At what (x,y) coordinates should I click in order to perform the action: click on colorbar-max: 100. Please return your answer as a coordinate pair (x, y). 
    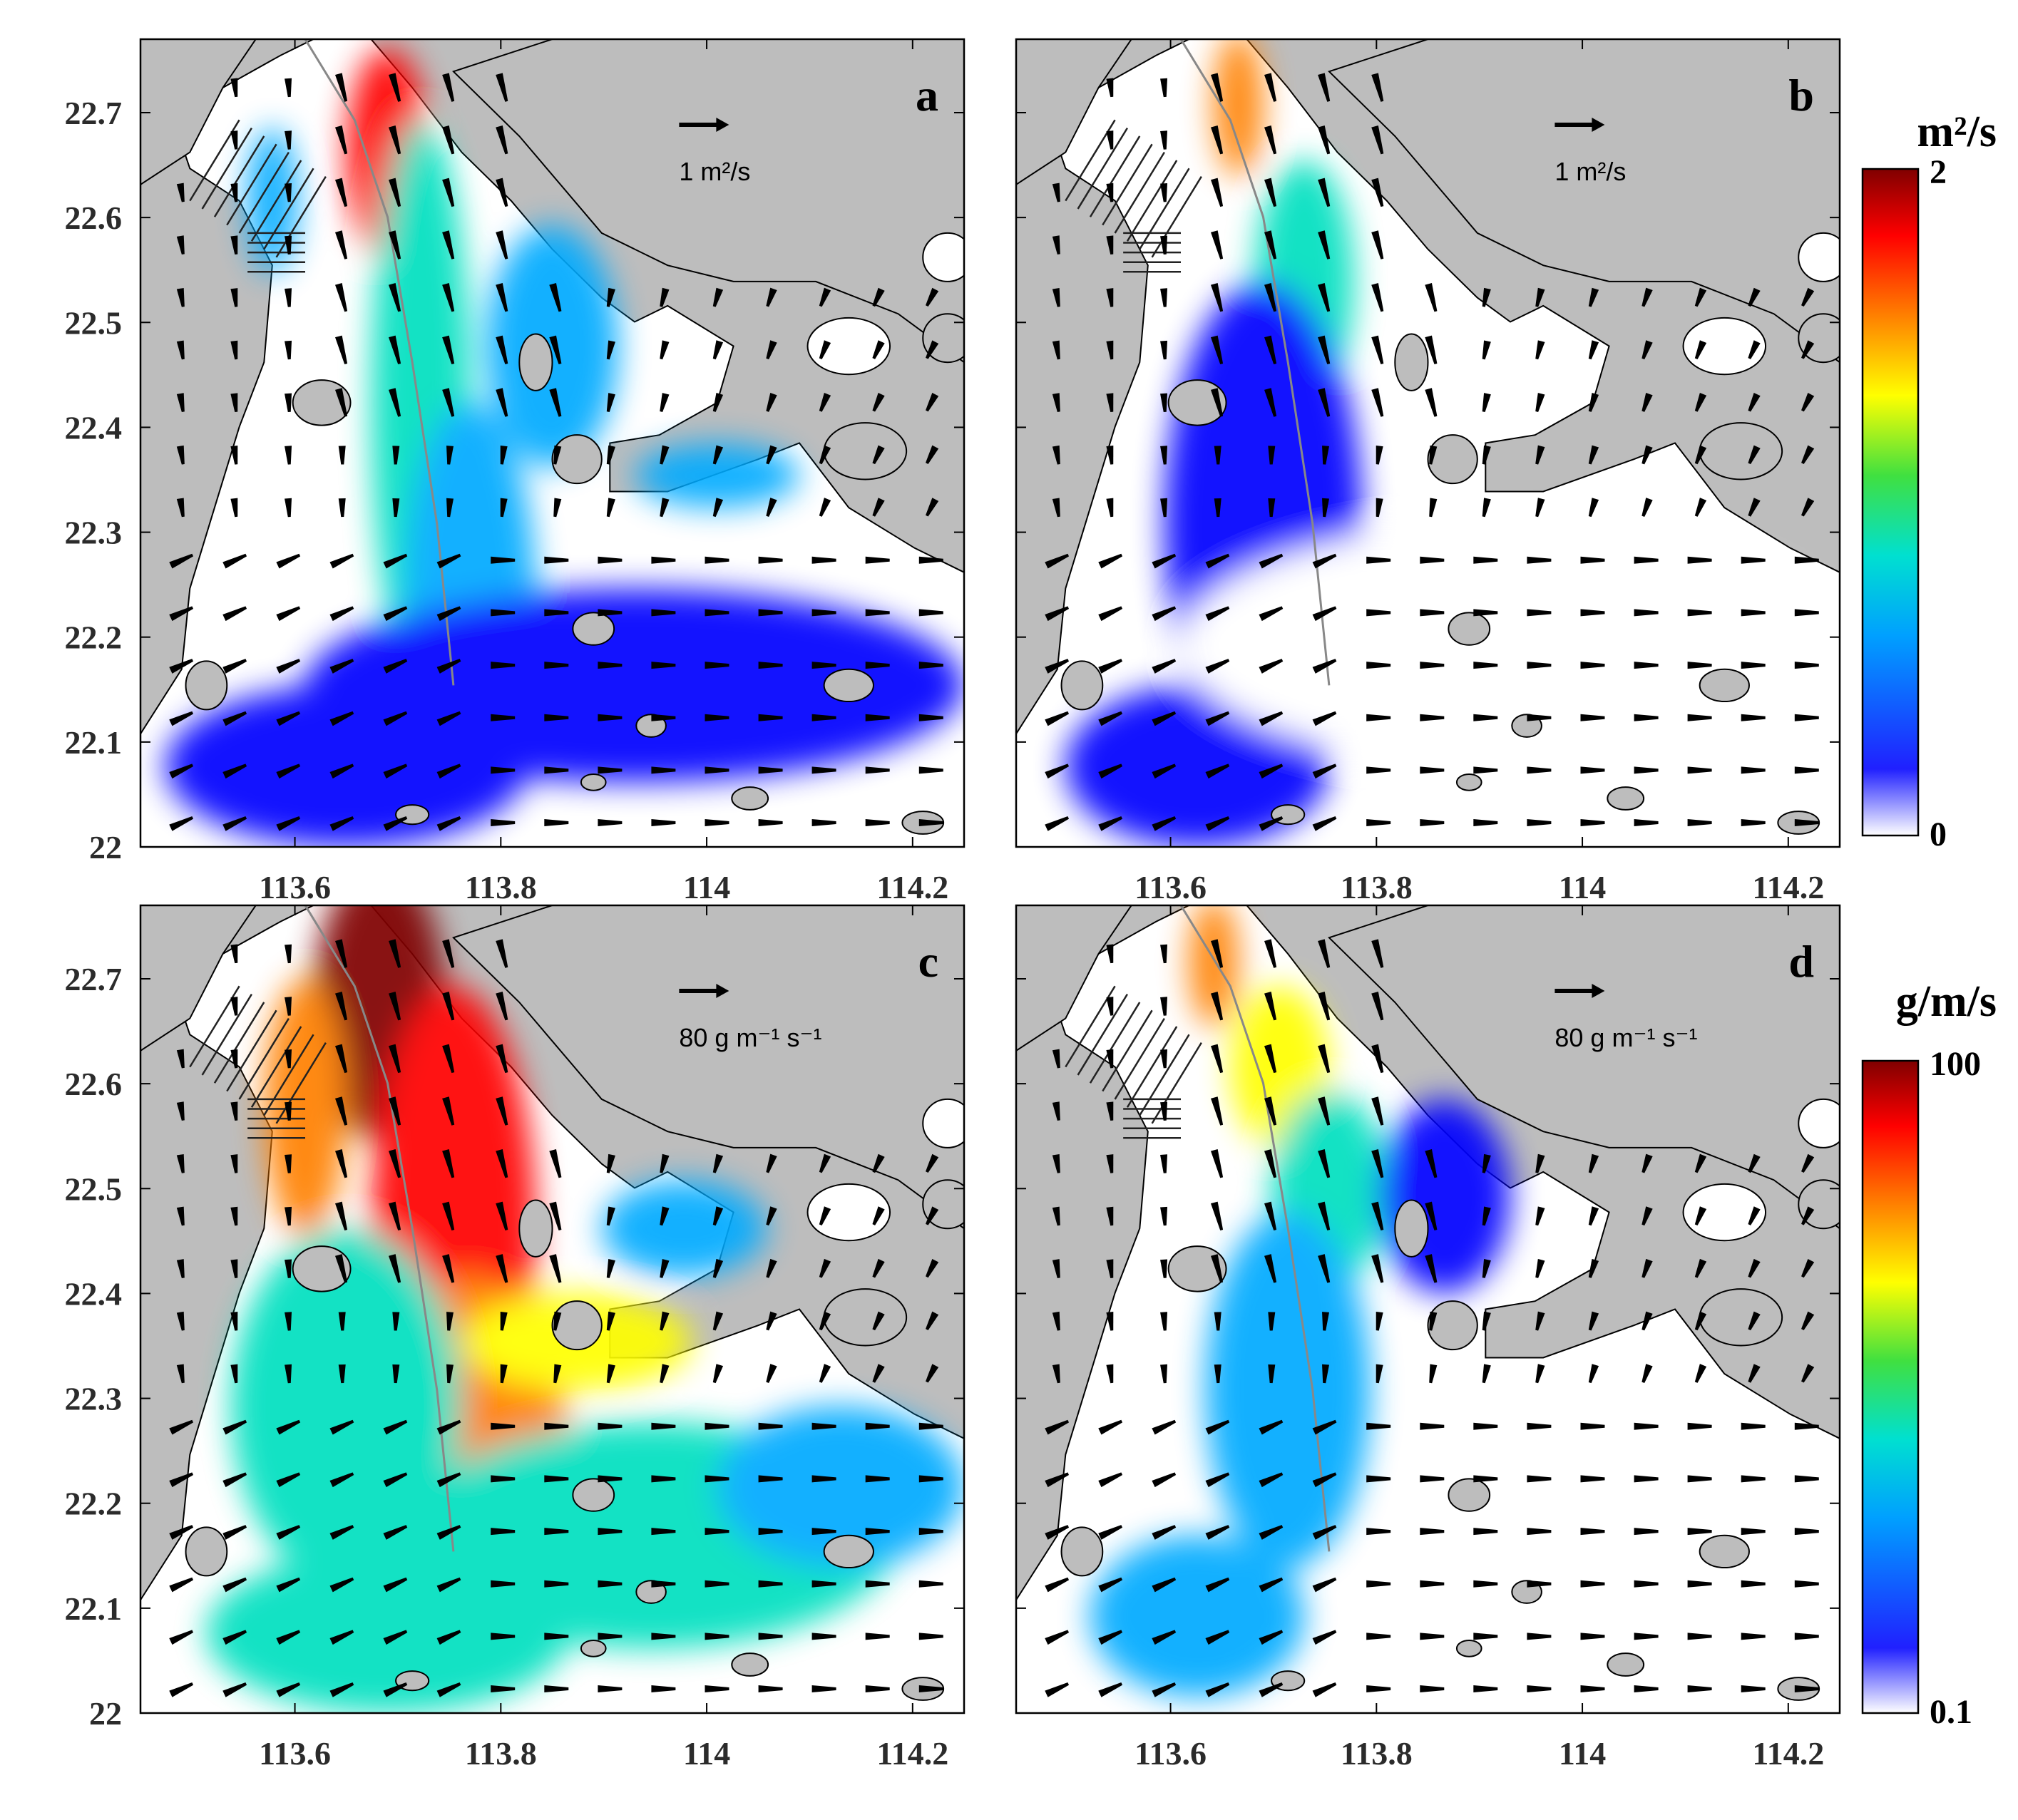
    Looking at the image, I should click on (1955, 1064).